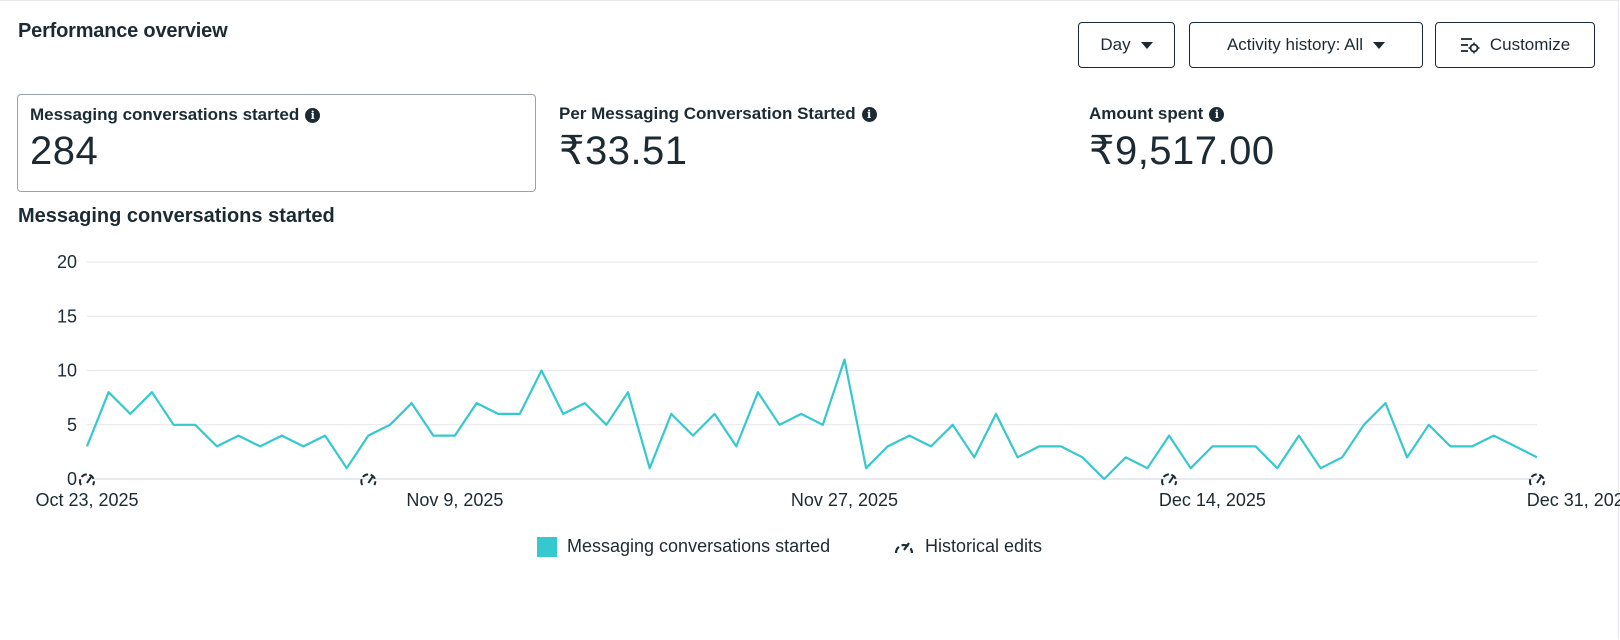 Image resolution: width=1620 pixels, height=640 pixels. I want to click on y-tick-label: 0, so click(72, 479).